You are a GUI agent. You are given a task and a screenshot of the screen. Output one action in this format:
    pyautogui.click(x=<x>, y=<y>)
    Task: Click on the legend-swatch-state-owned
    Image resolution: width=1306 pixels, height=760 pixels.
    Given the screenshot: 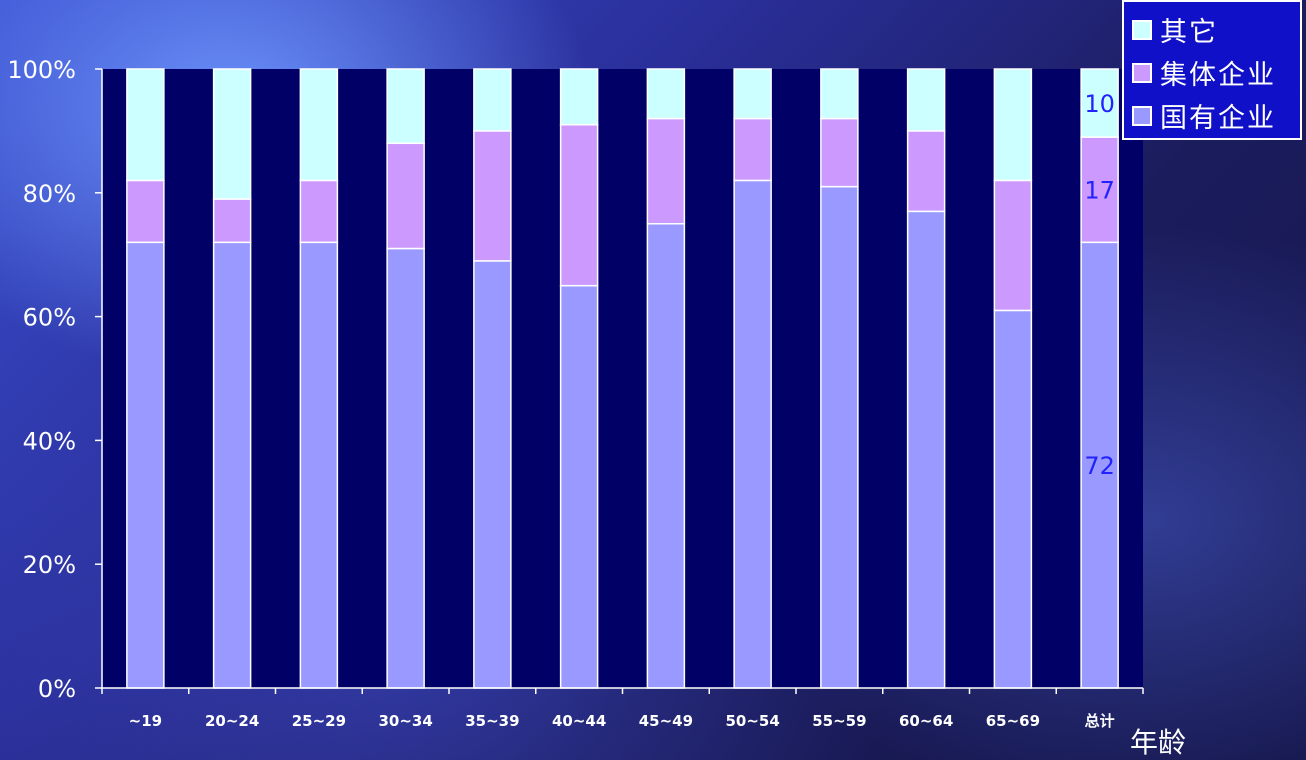 What is the action you would take?
    pyautogui.click(x=1142, y=115)
    